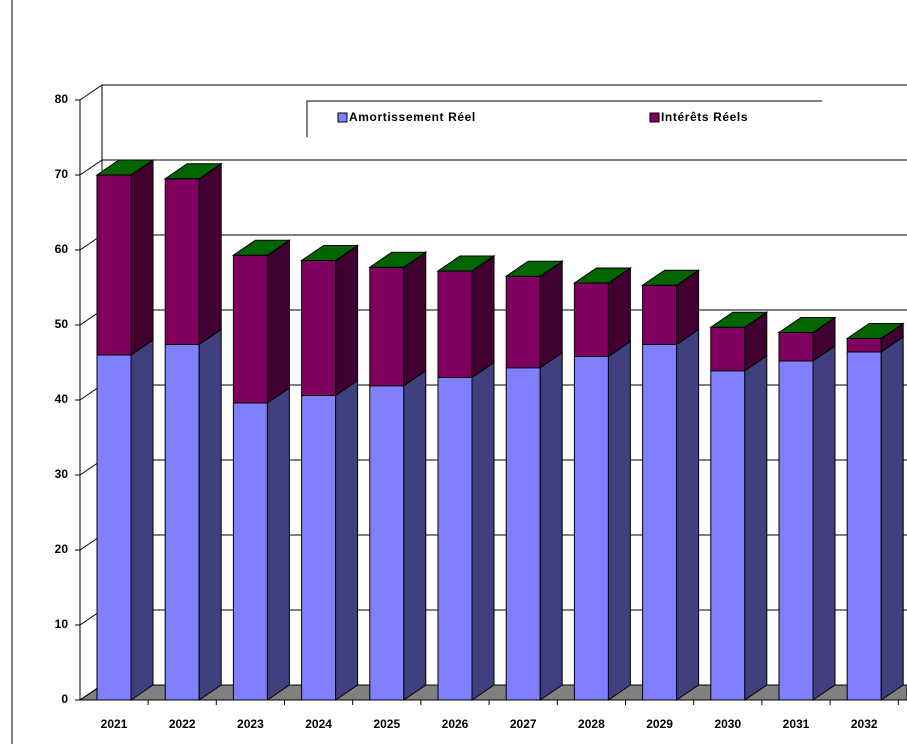 The image size is (907, 744). What do you see at coordinates (62, 174) in the screenshot?
I see `y-tick-label: 70` at bounding box center [62, 174].